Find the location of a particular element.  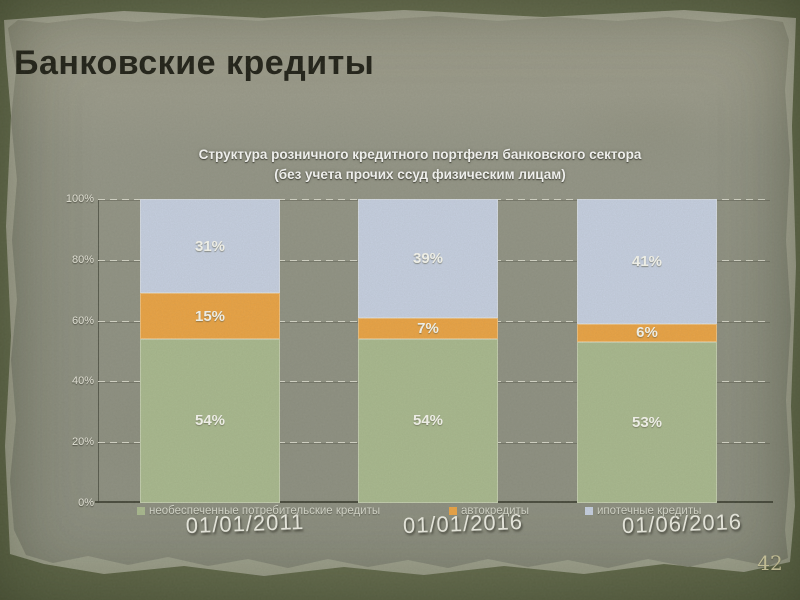

legend-item: ипотечные кредиты is located at coordinates (643, 511).